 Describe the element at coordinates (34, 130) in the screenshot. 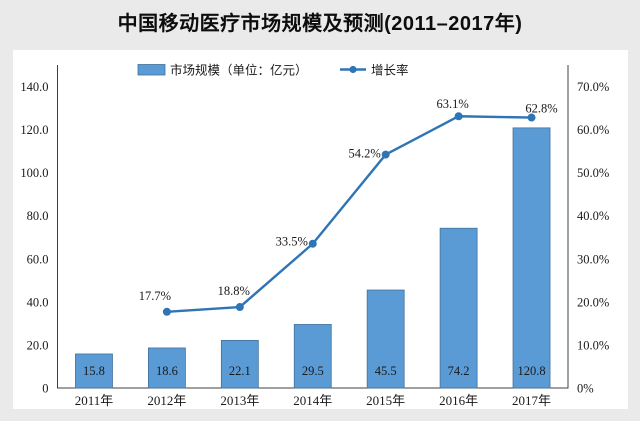

I see `y-axis-left-tick-label: 120.0` at that location.